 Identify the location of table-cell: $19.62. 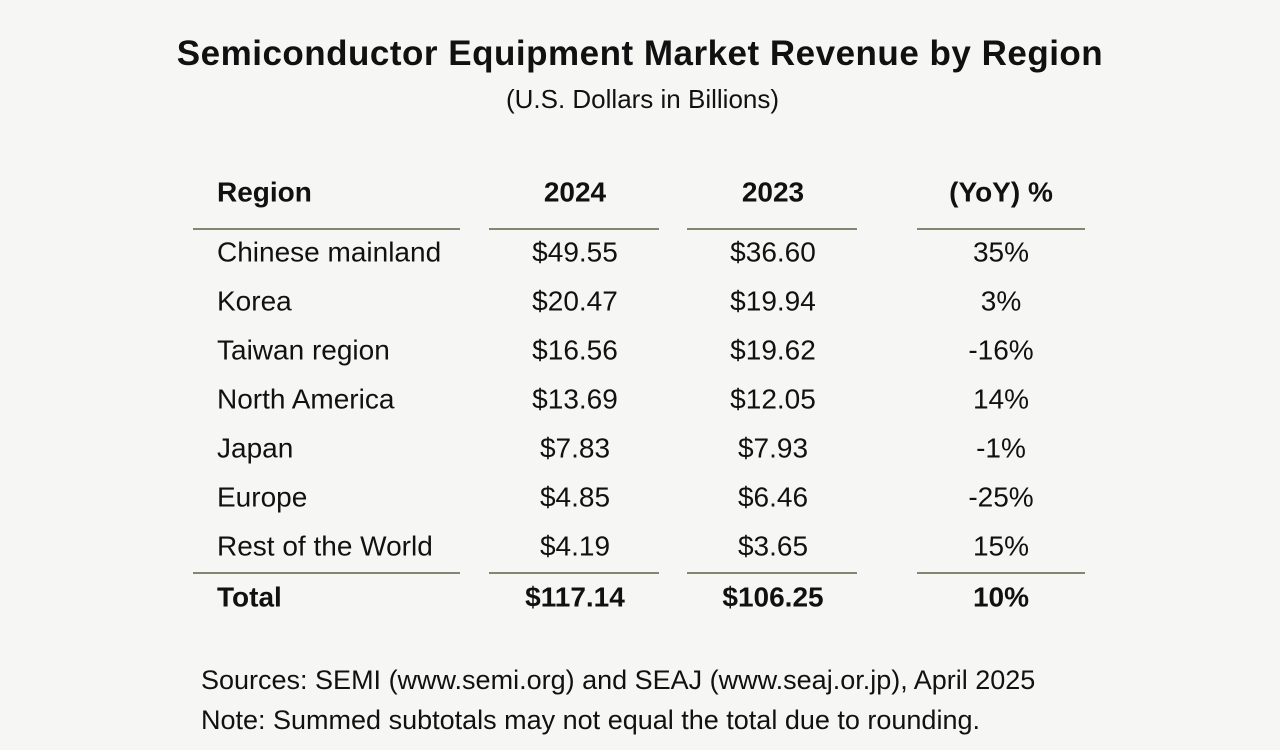
(773, 349).